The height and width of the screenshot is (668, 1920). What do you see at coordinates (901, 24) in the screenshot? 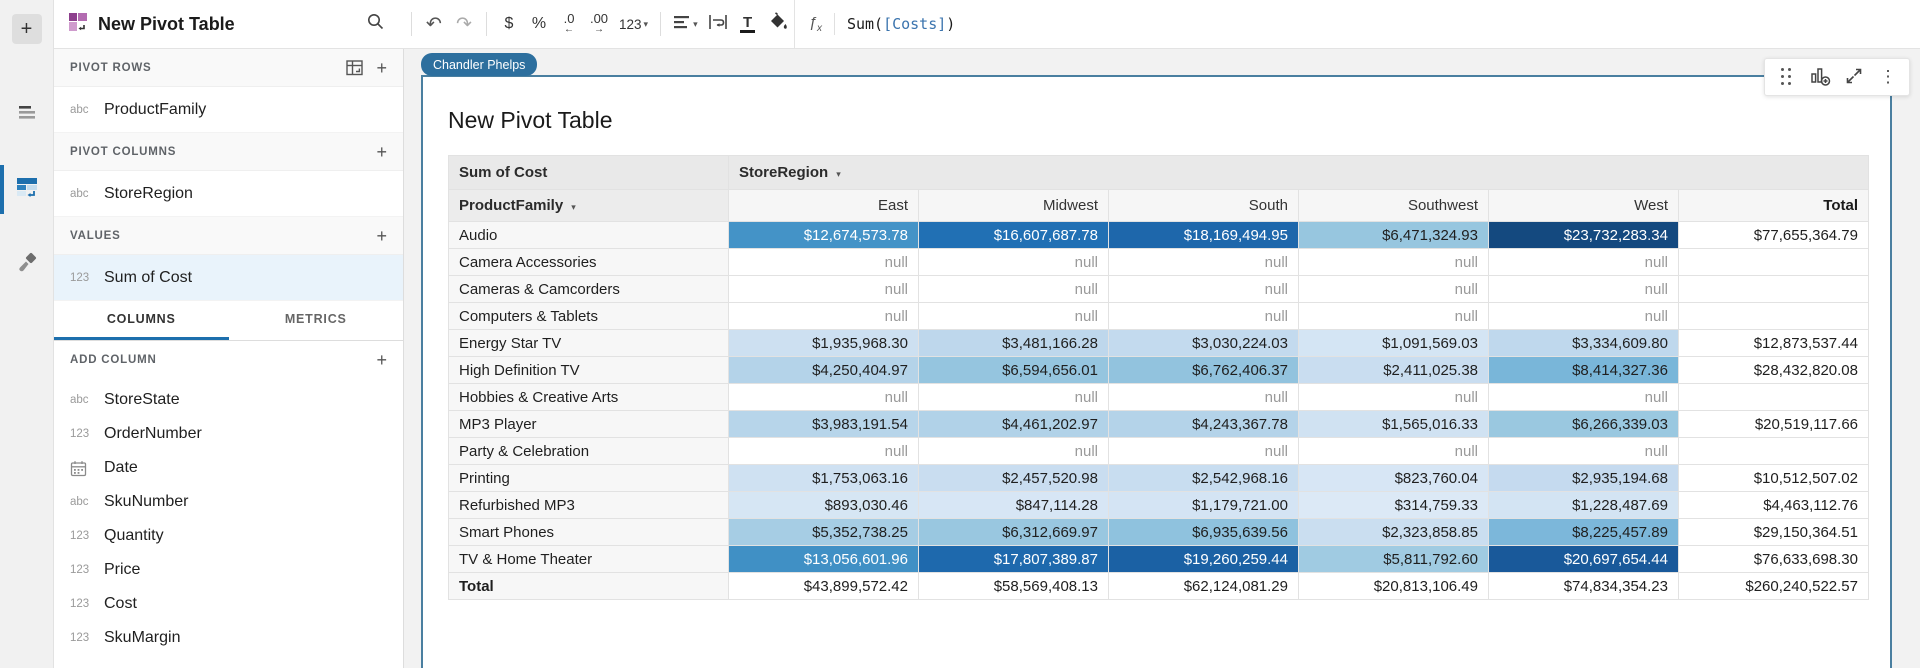
I see `formula-text: Sum([Costs])` at bounding box center [901, 24].